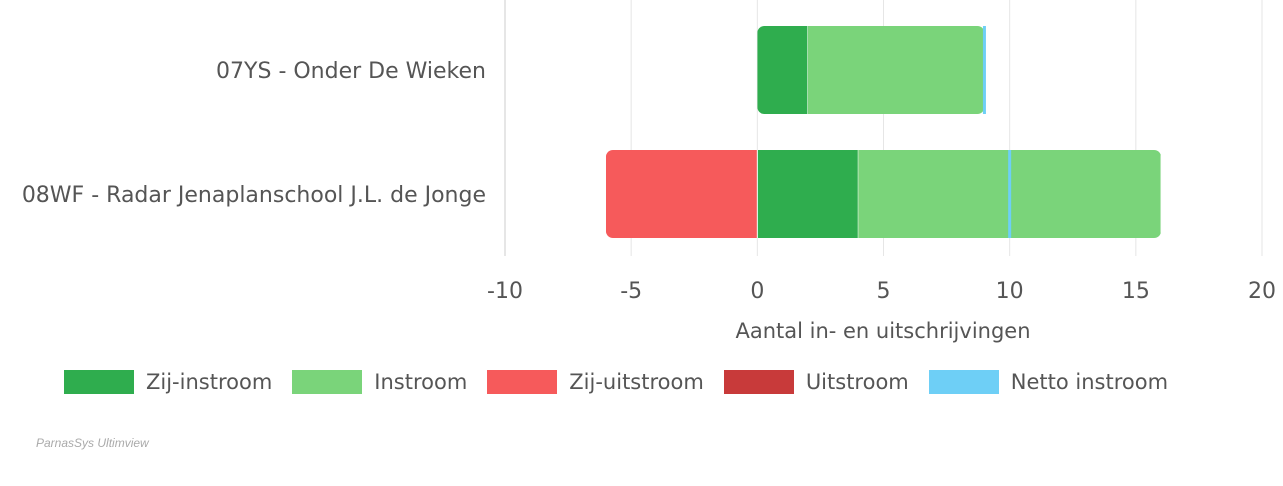 This screenshot has width=1283, height=486. What do you see at coordinates (99, 382) in the screenshot?
I see `legend-swatch-zij-instroom` at bounding box center [99, 382].